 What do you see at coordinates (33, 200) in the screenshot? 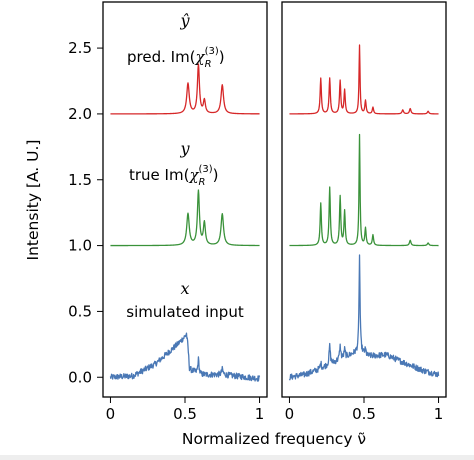
I see `y-axis-label: Intensity [A. U.]` at bounding box center [33, 200].